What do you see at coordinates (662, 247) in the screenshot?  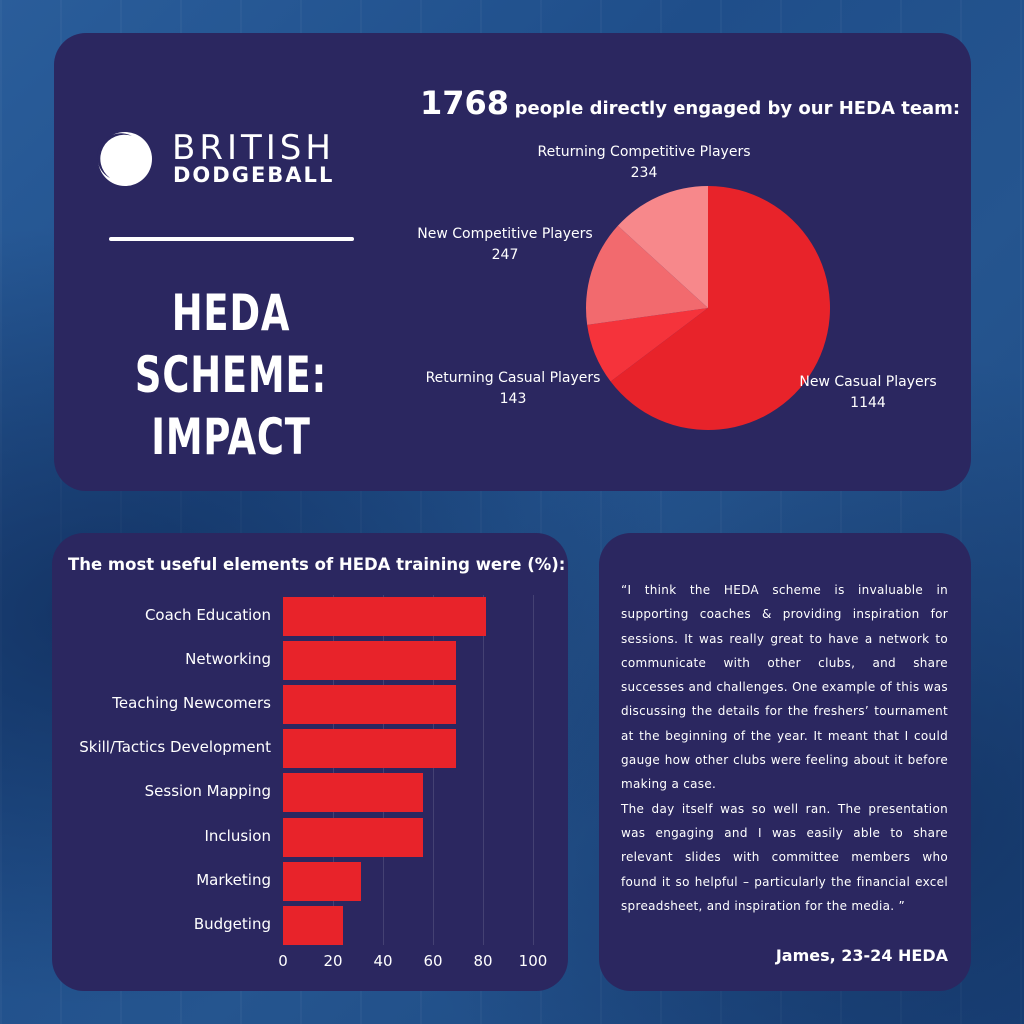 I see `pie-slice-returning-competitive-players` at bounding box center [662, 247].